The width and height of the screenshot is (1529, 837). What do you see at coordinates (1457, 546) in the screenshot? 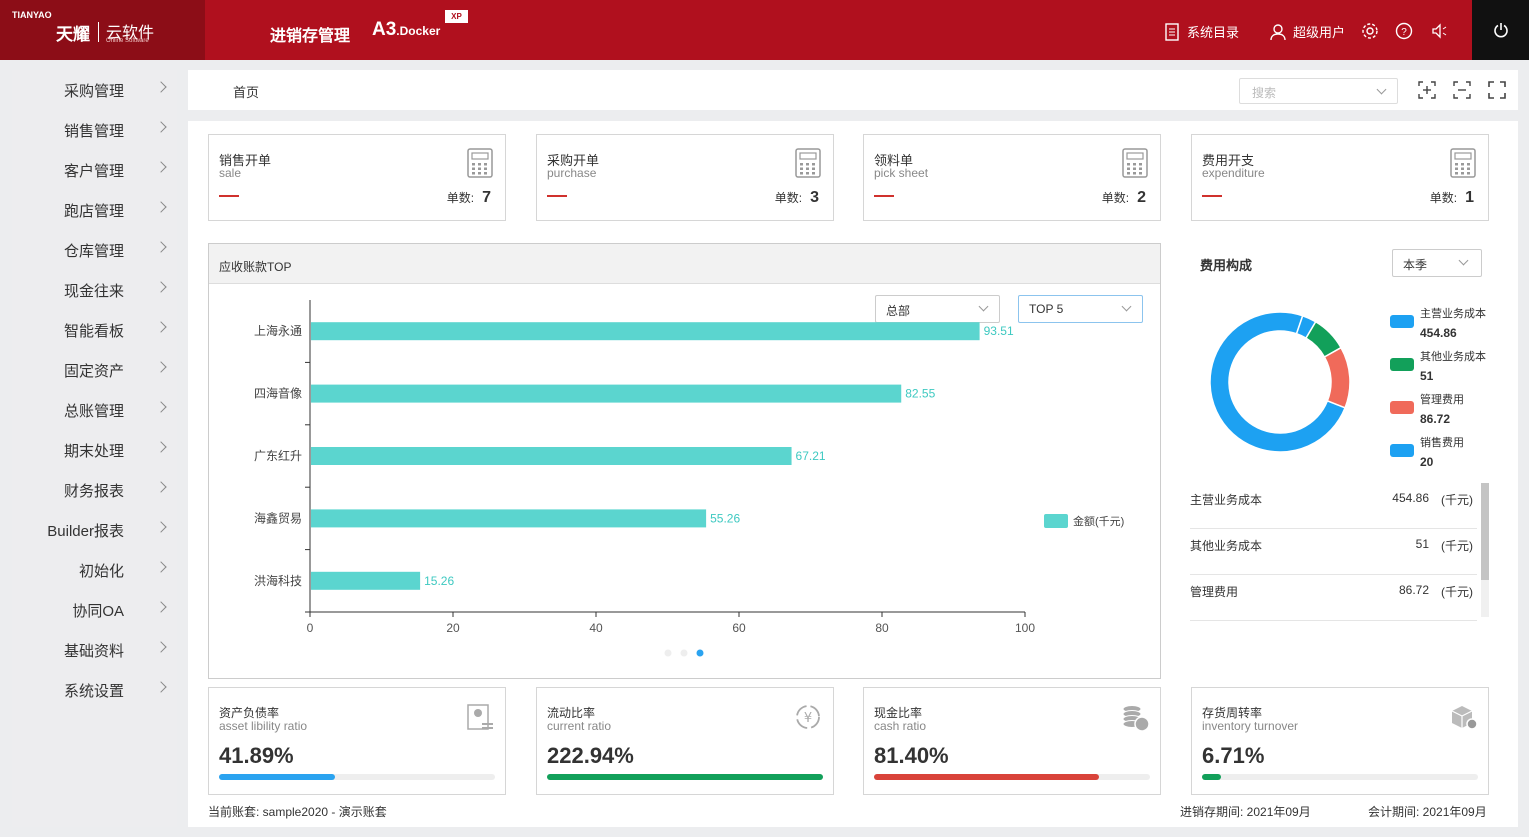
I see `expense-row-unit: (千元)` at bounding box center [1457, 546].